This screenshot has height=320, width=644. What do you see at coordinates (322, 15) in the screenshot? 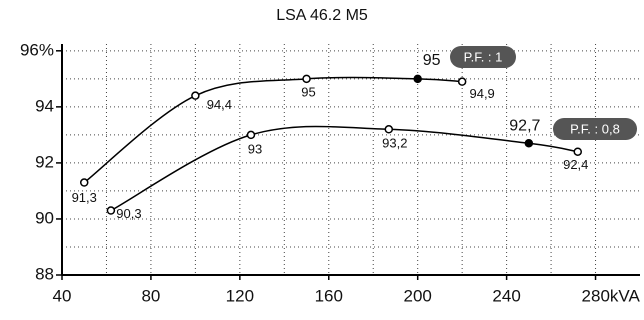
I see `chart-title: LSA 46.2 M5` at bounding box center [322, 15].